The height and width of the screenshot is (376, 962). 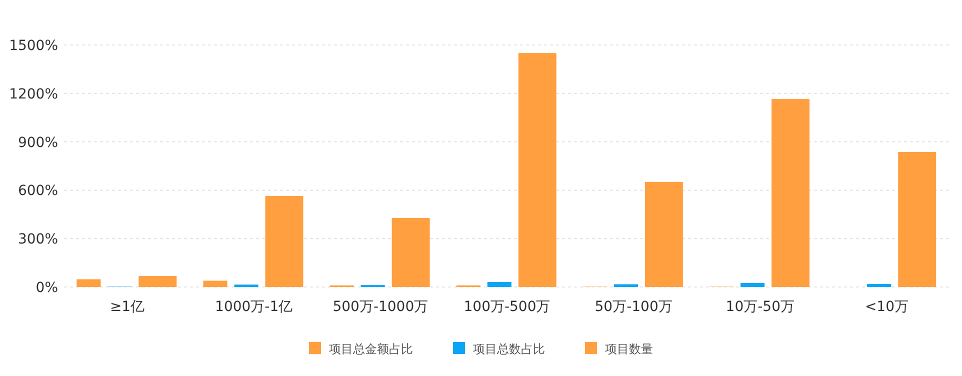 I want to click on y-tick-label: 600%, so click(x=38, y=191).